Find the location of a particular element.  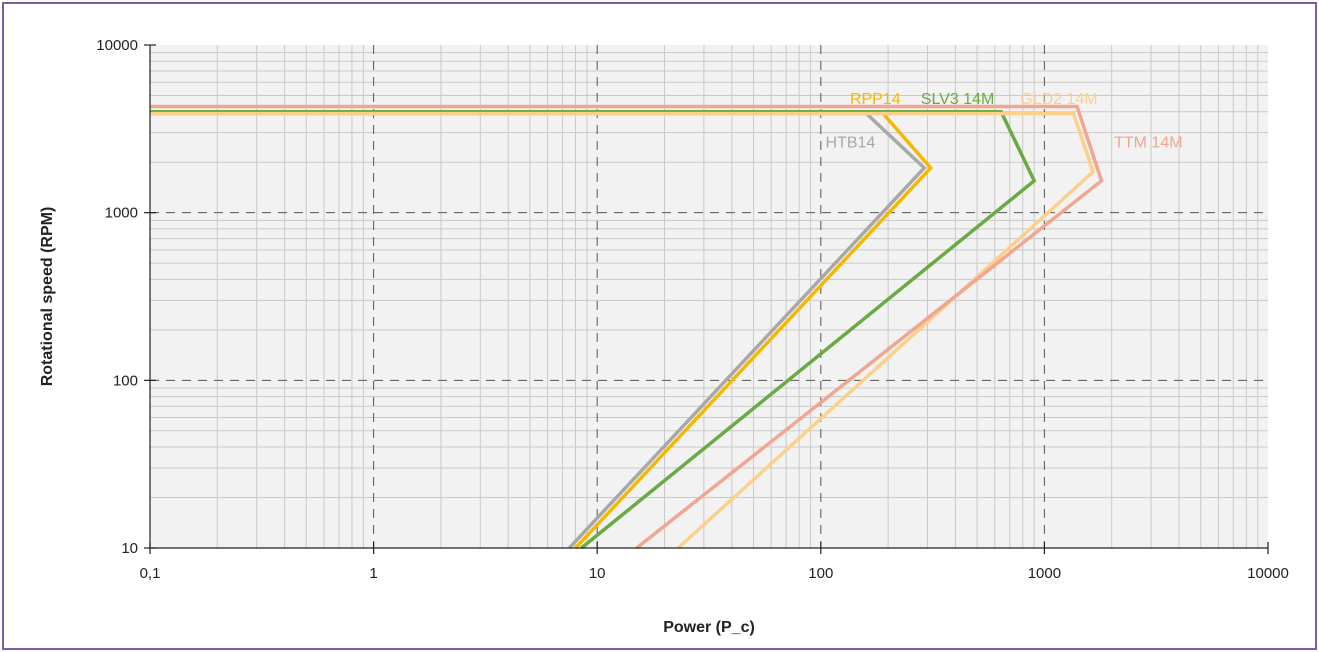

series-label-rpp14: RPP14 is located at coordinates (875, 99).